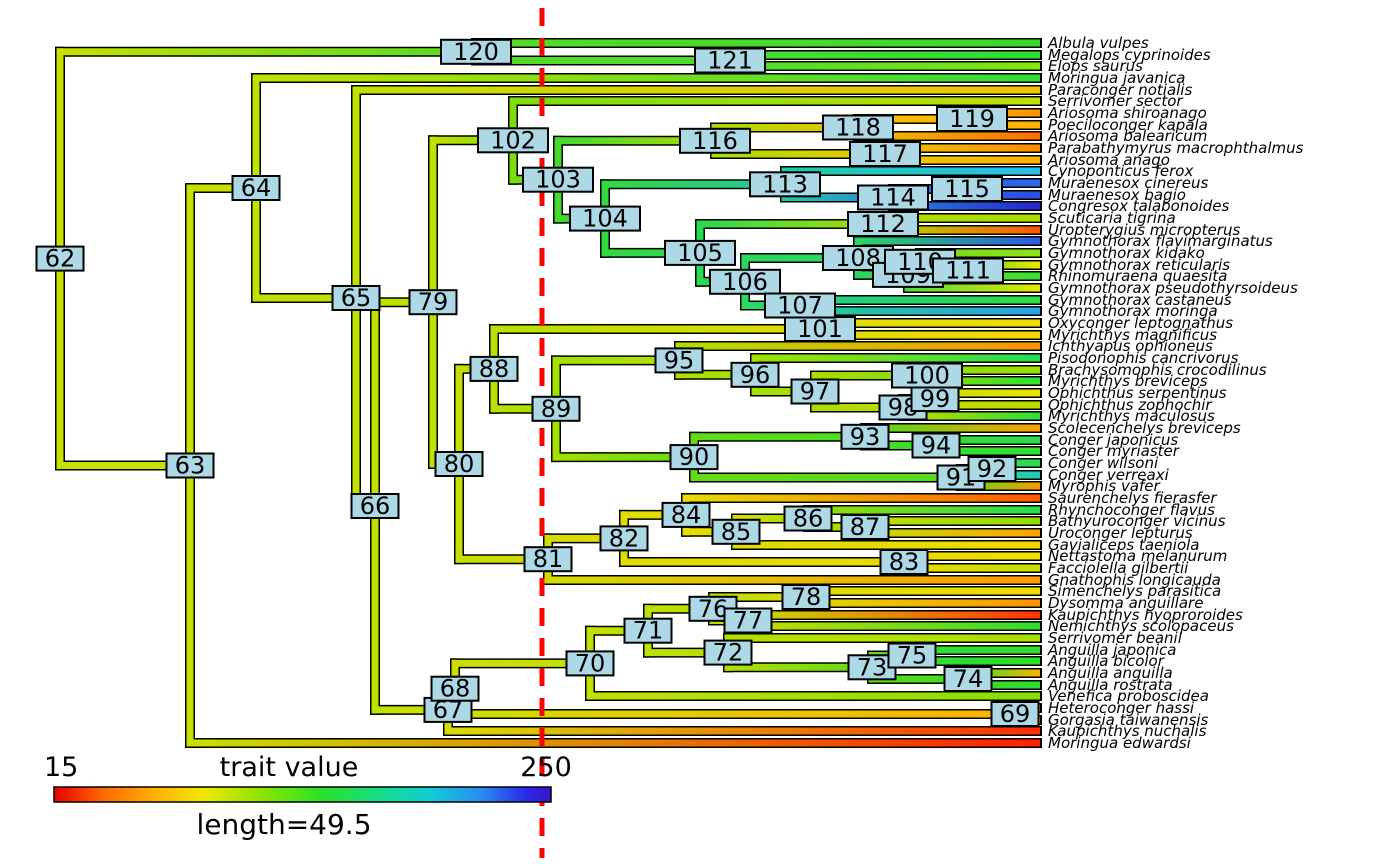 Image resolution: width=1400 pixels, height=866 pixels. What do you see at coordinates (1112, 218) in the screenshot?
I see `tip-label-16: Scuticaria tigrina` at bounding box center [1112, 218].